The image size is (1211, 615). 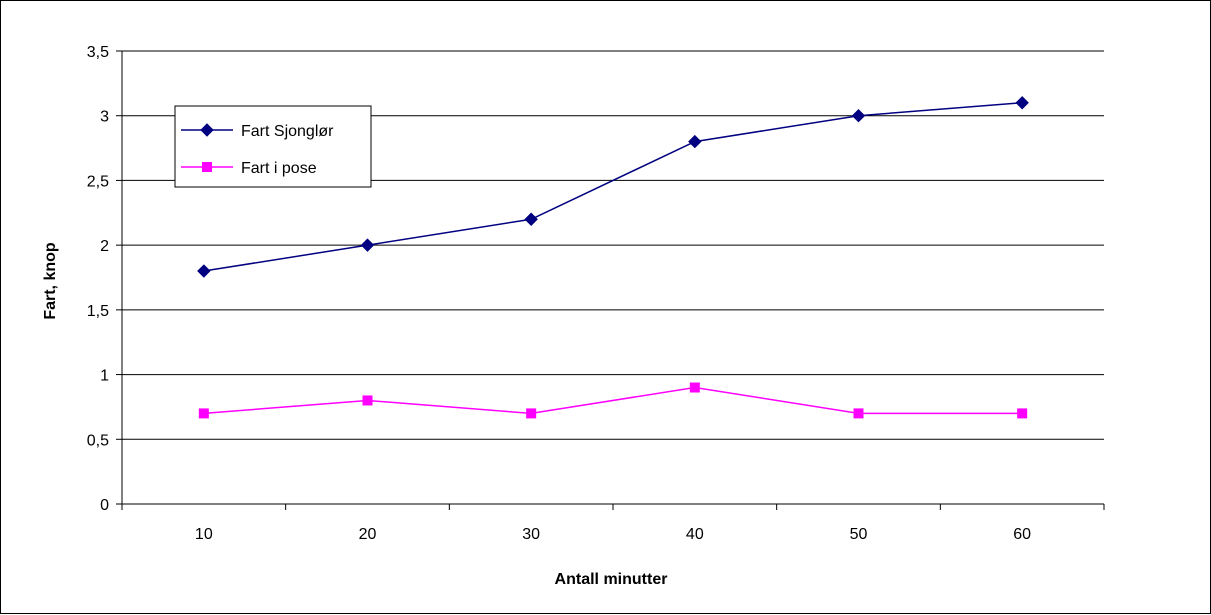 What do you see at coordinates (531, 534) in the screenshot?
I see `x-tick-label: 30` at bounding box center [531, 534].